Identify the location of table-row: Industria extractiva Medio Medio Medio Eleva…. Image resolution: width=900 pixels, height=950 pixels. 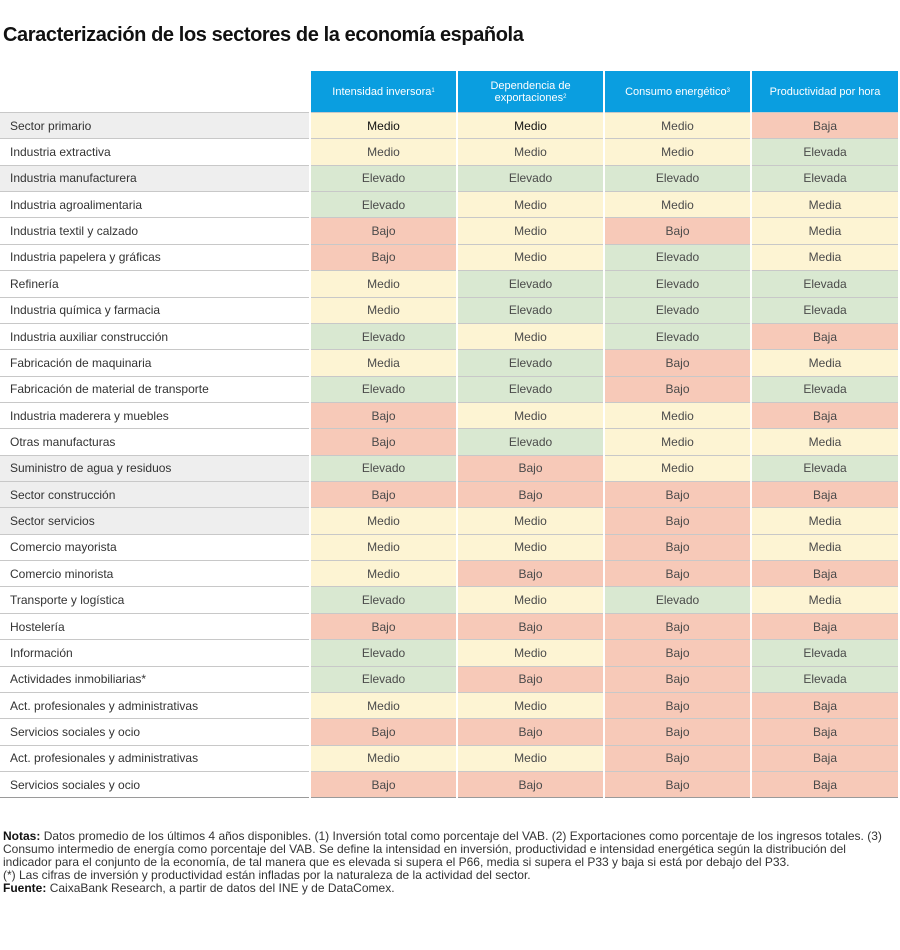
(449, 152).